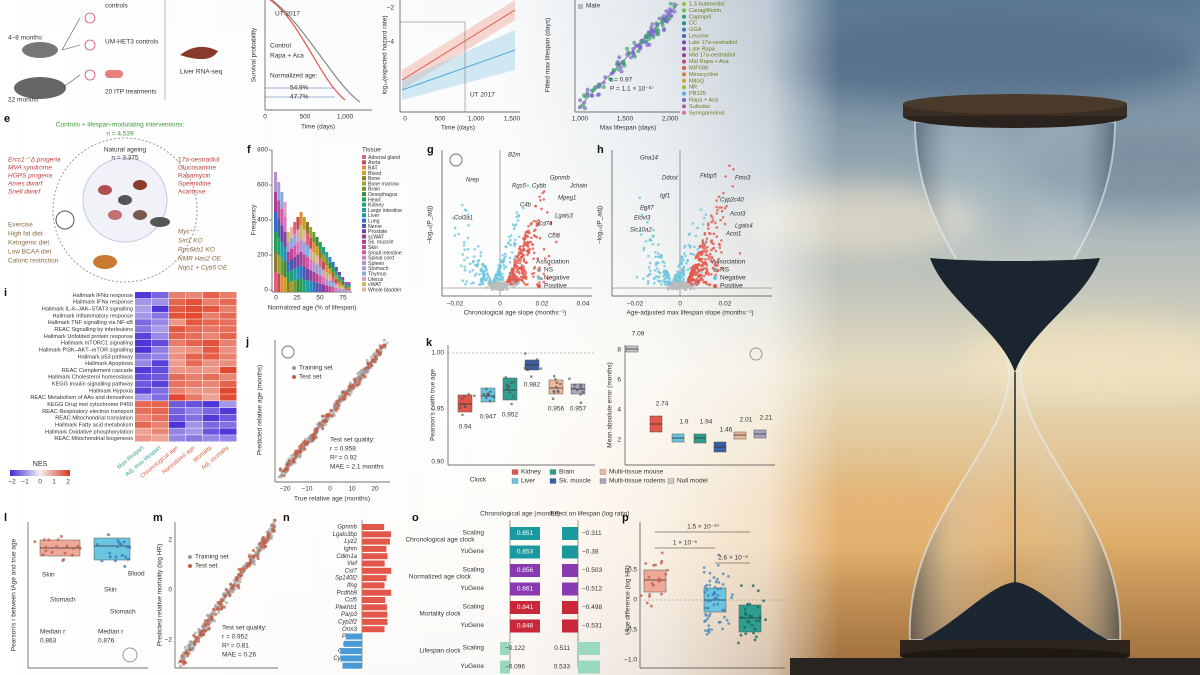  Describe the element at coordinates (12, 482) in the screenshot. I see `label: −2` at that location.